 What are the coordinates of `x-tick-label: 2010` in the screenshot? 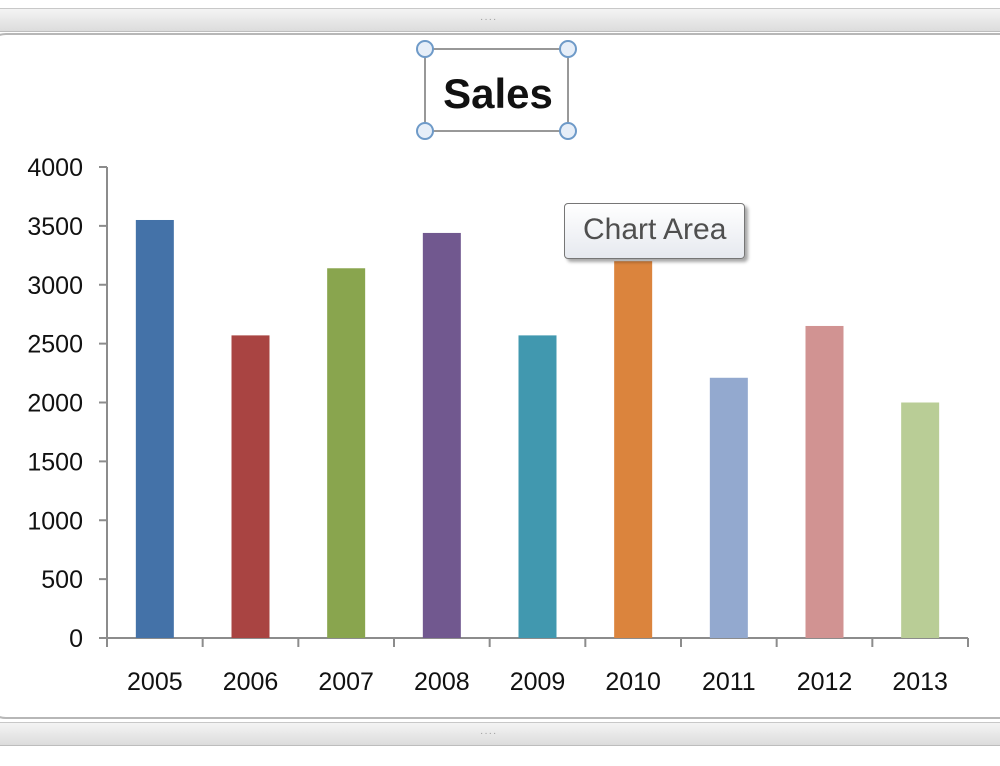 It's located at (633, 682).